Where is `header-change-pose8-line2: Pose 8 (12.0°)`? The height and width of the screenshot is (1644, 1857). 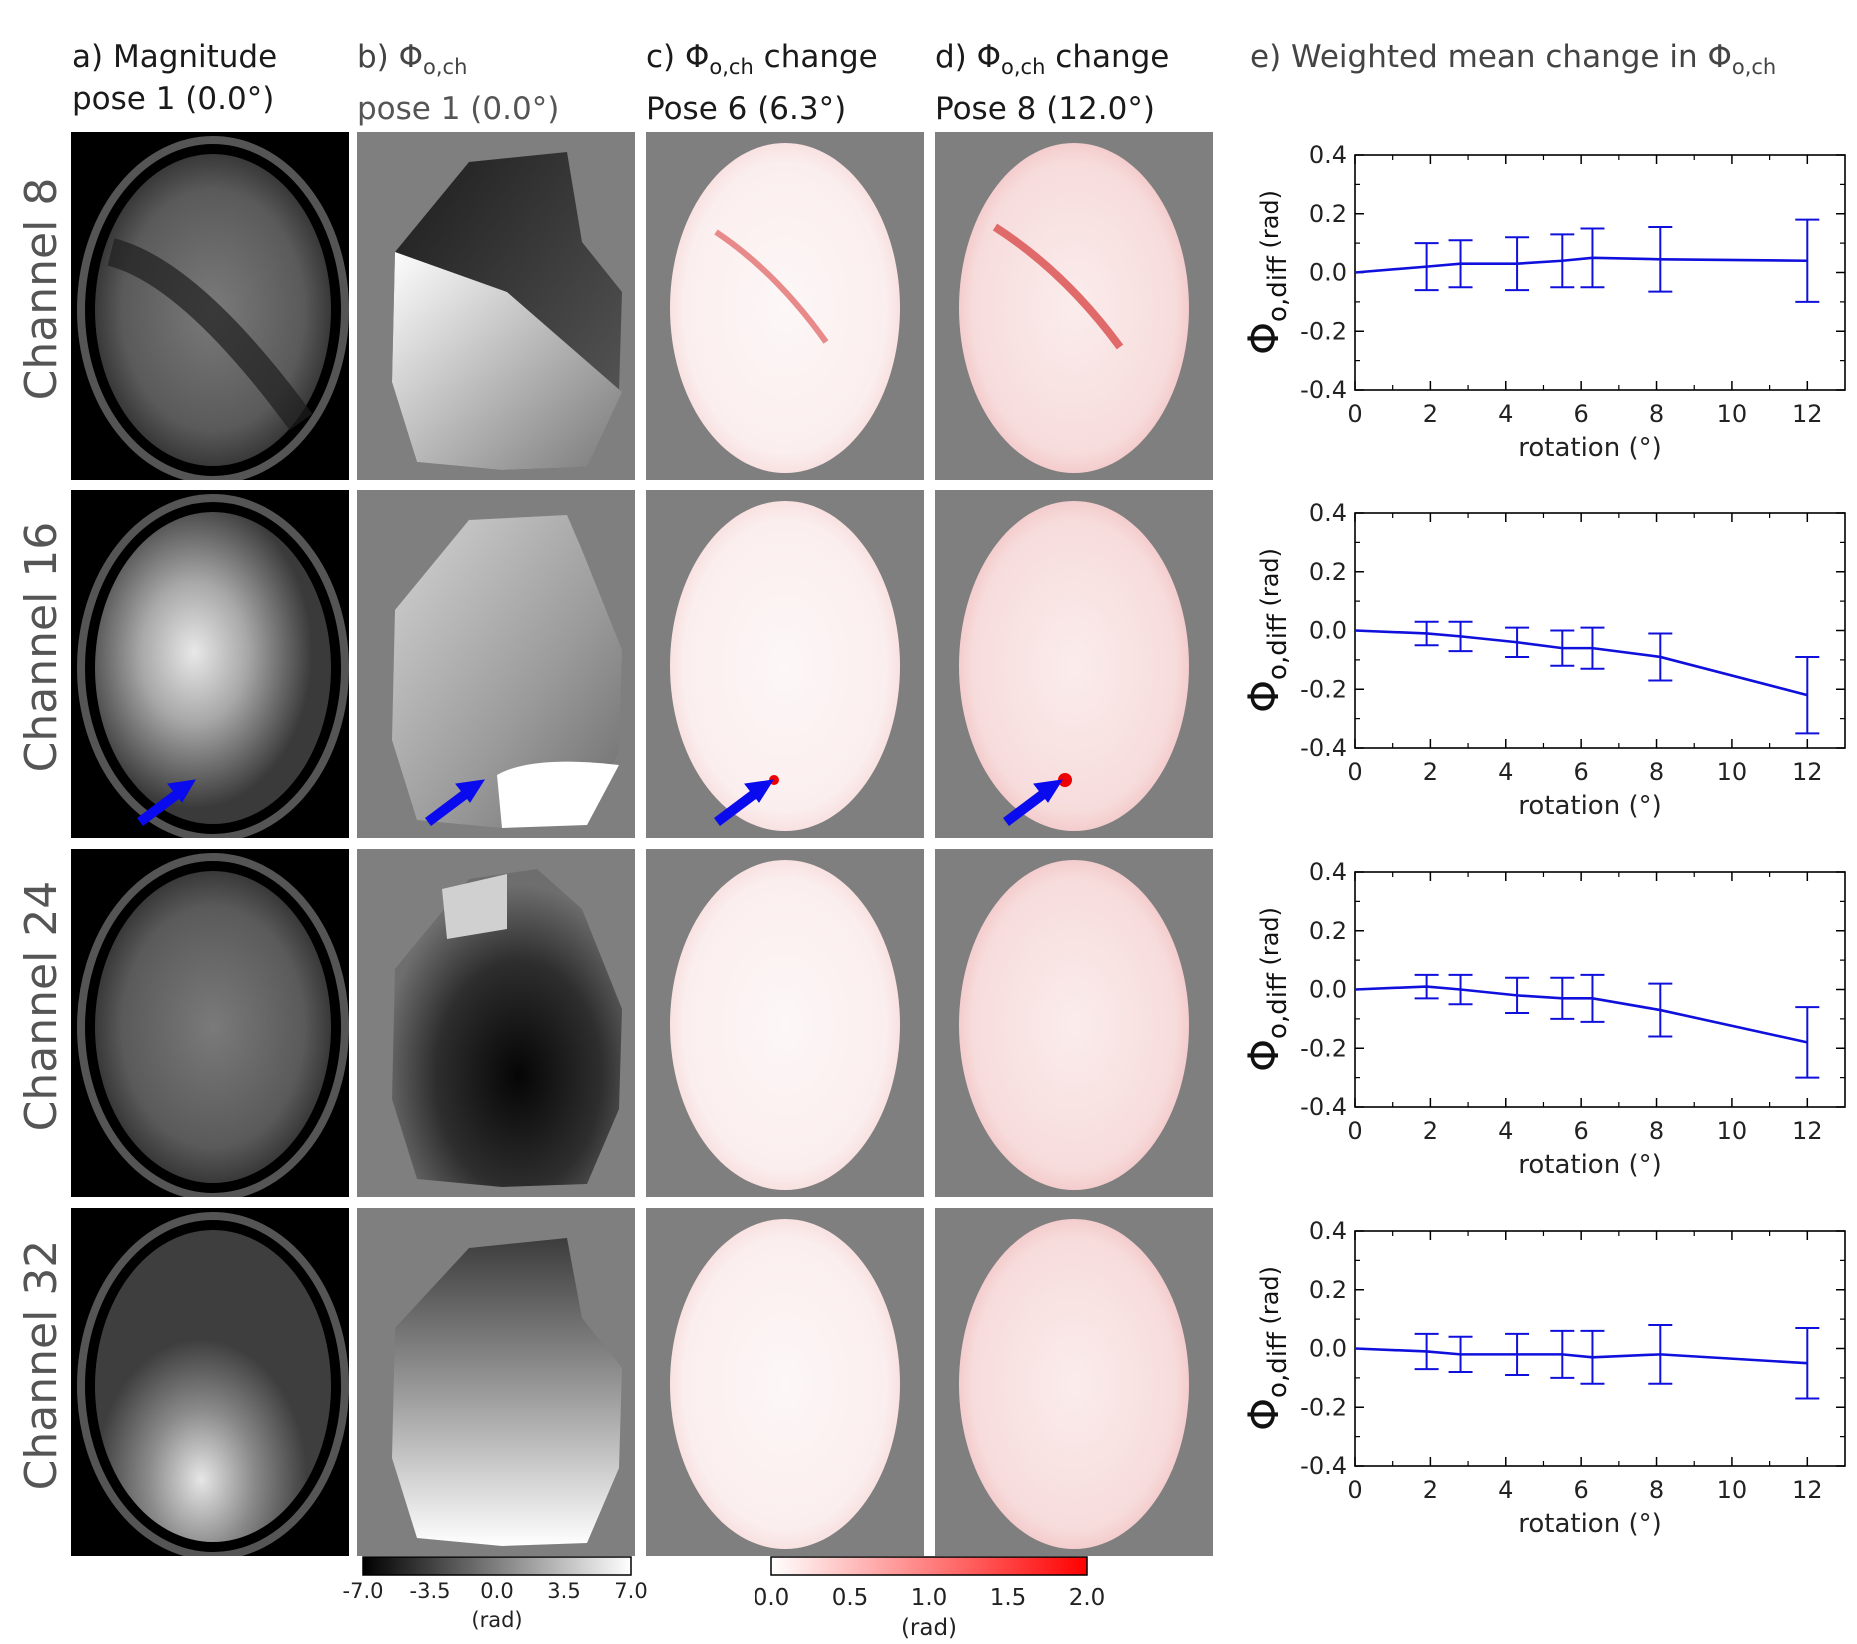
header-change-pose8-line2: Pose 8 (12.0°) is located at coordinates (1045, 109).